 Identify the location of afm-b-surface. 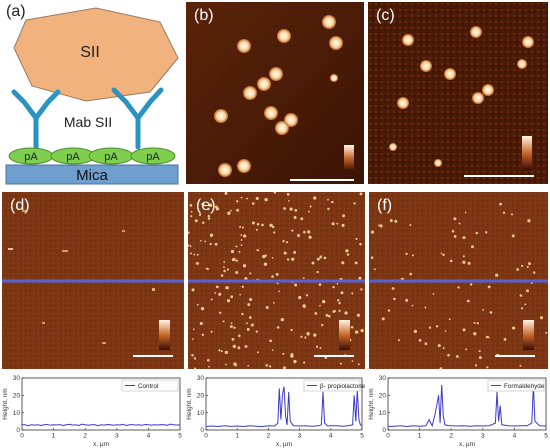
(275, 93).